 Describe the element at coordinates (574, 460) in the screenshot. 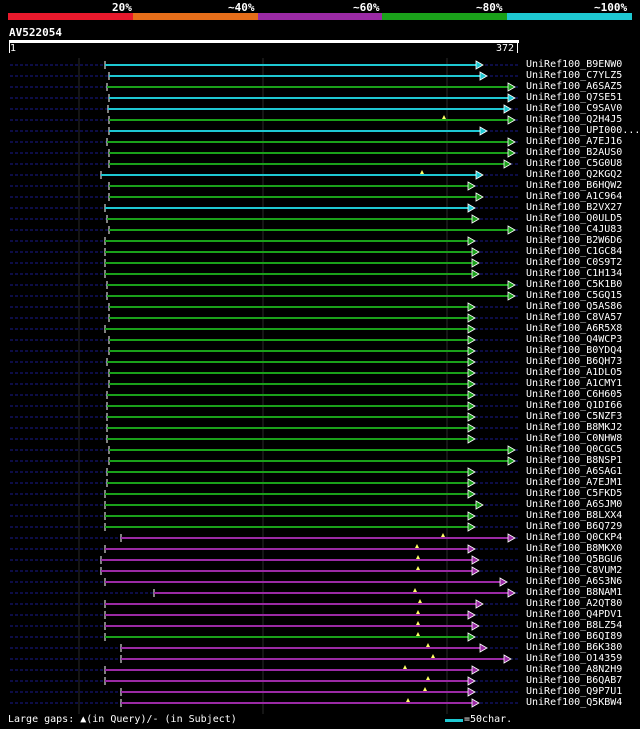

I see `hit-label: UniRef100_B8NSP1` at that location.